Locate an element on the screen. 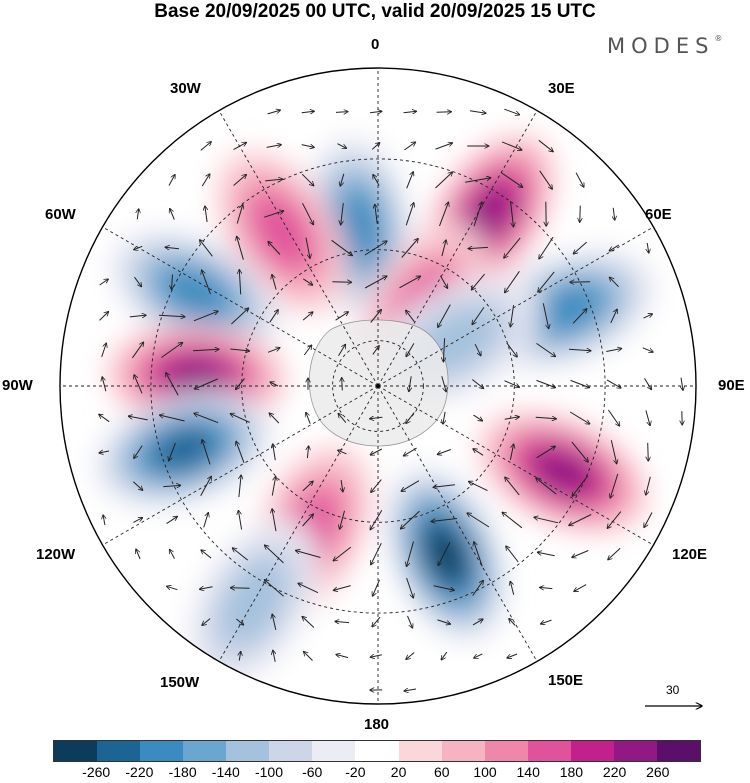  latitude-circle is located at coordinates (378, 386).